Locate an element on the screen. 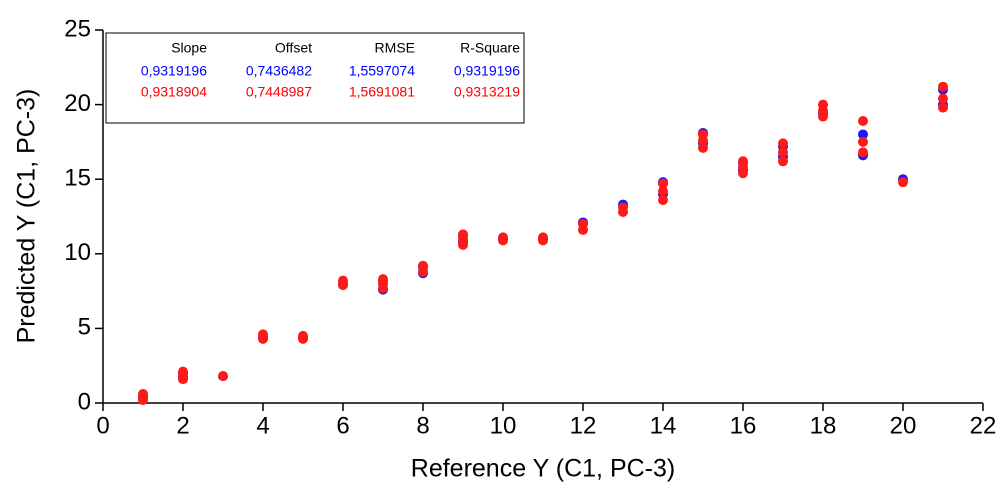  stats-header: R-Square is located at coordinates (490, 48).